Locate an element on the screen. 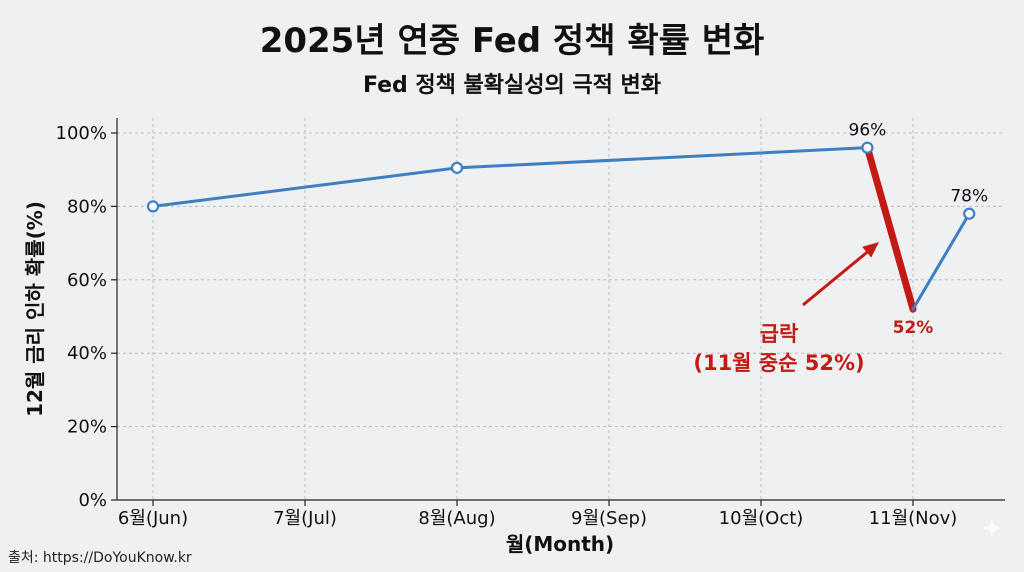  source-text: 출처: https://DoYouKnow.kr is located at coordinates (100, 558).